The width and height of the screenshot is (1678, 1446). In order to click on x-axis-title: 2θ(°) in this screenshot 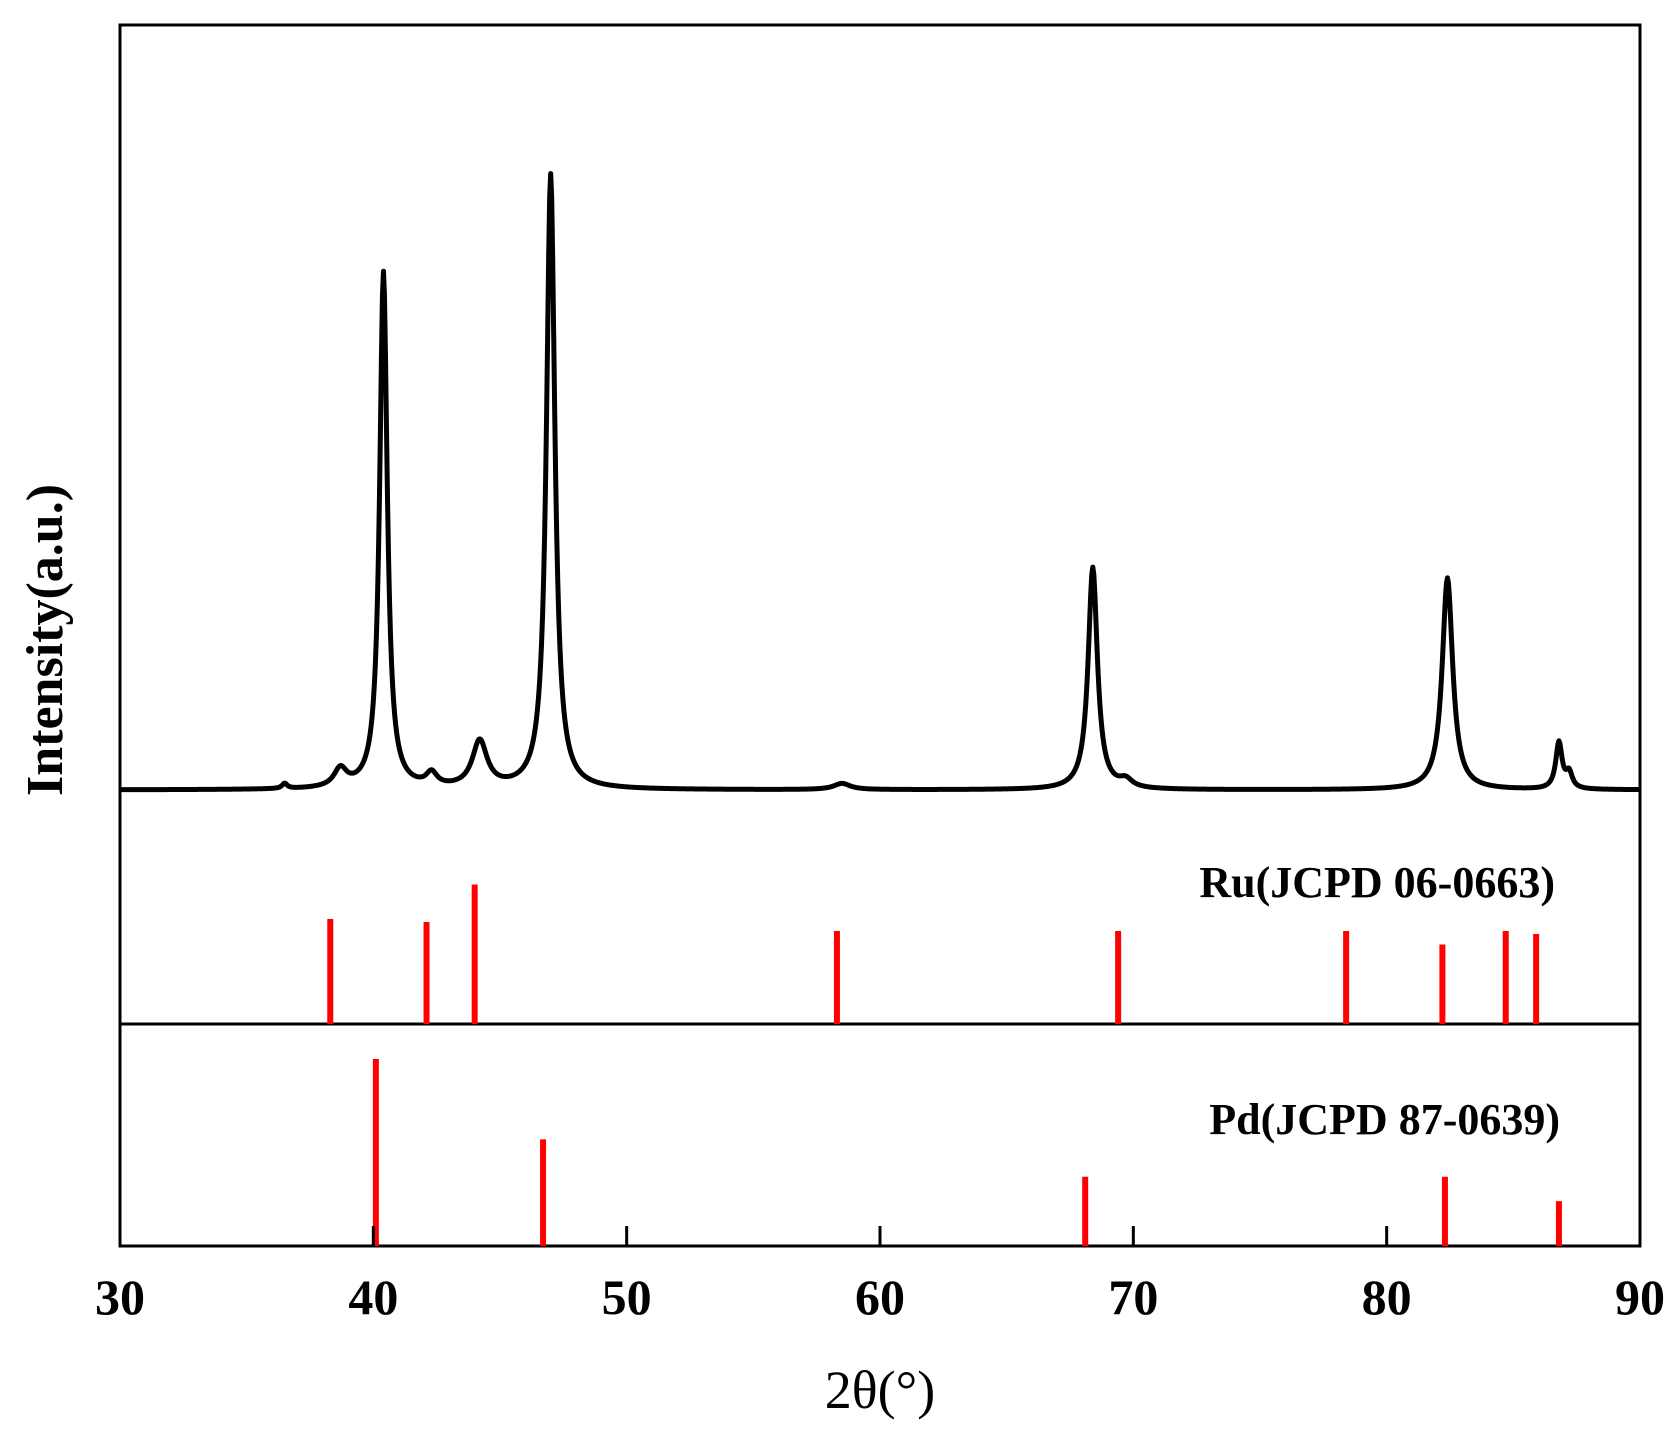, I will do `click(880, 1390)`.